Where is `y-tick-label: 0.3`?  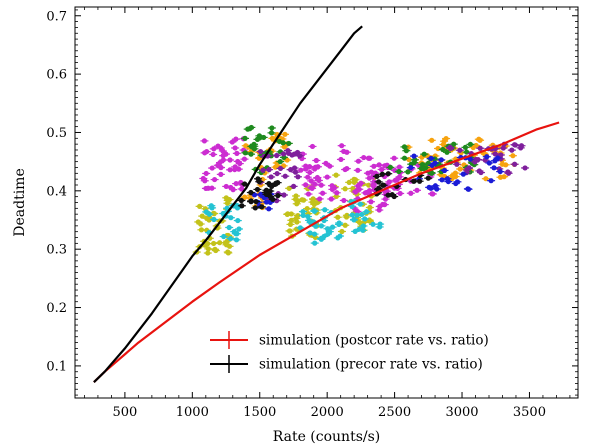 y-tick-label: 0.3 is located at coordinates (56, 250).